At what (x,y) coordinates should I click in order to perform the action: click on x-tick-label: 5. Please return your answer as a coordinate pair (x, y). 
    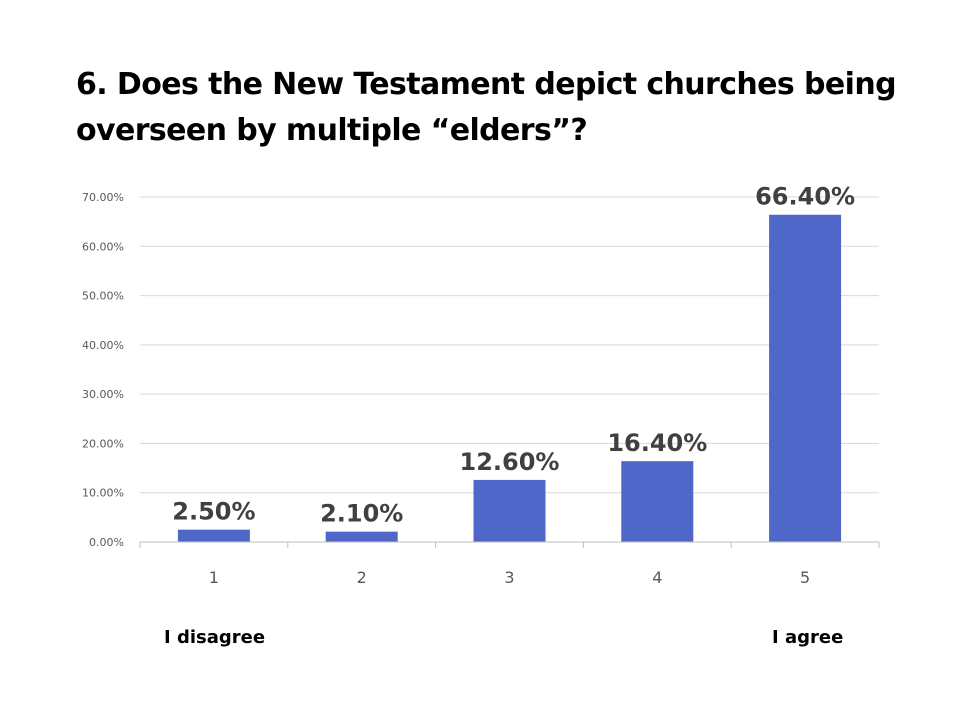
    Looking at the image, I should click on (805, 577).